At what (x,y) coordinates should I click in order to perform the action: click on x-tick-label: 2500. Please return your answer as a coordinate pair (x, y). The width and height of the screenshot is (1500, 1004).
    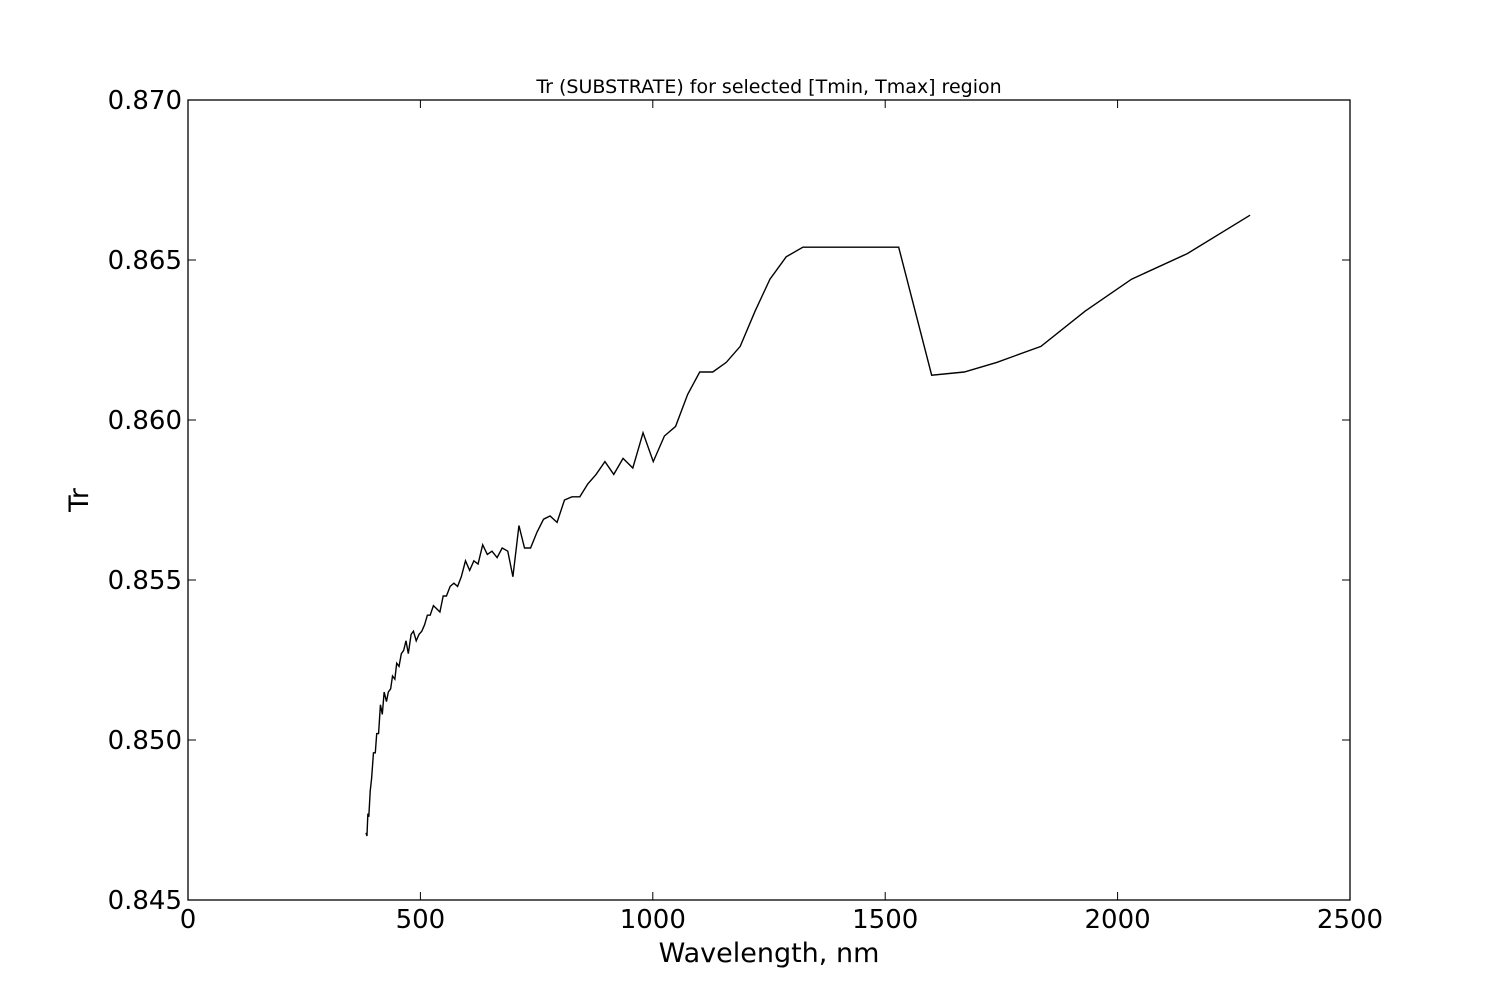
    Looking at the image, I should click on (1350, 920).